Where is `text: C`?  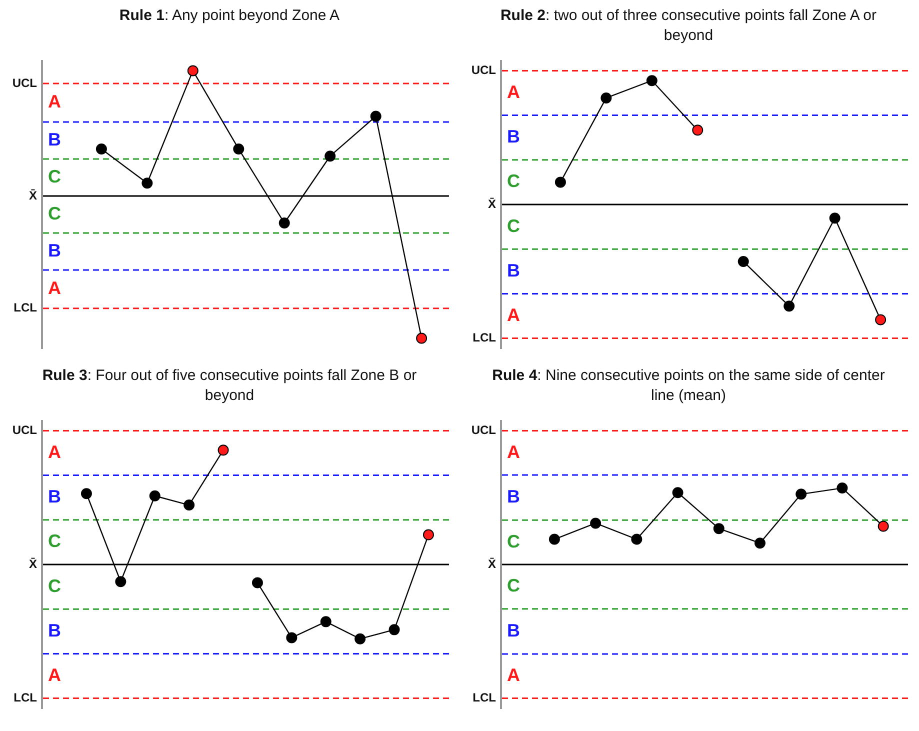
text: C is located at coordinates (513, 586).